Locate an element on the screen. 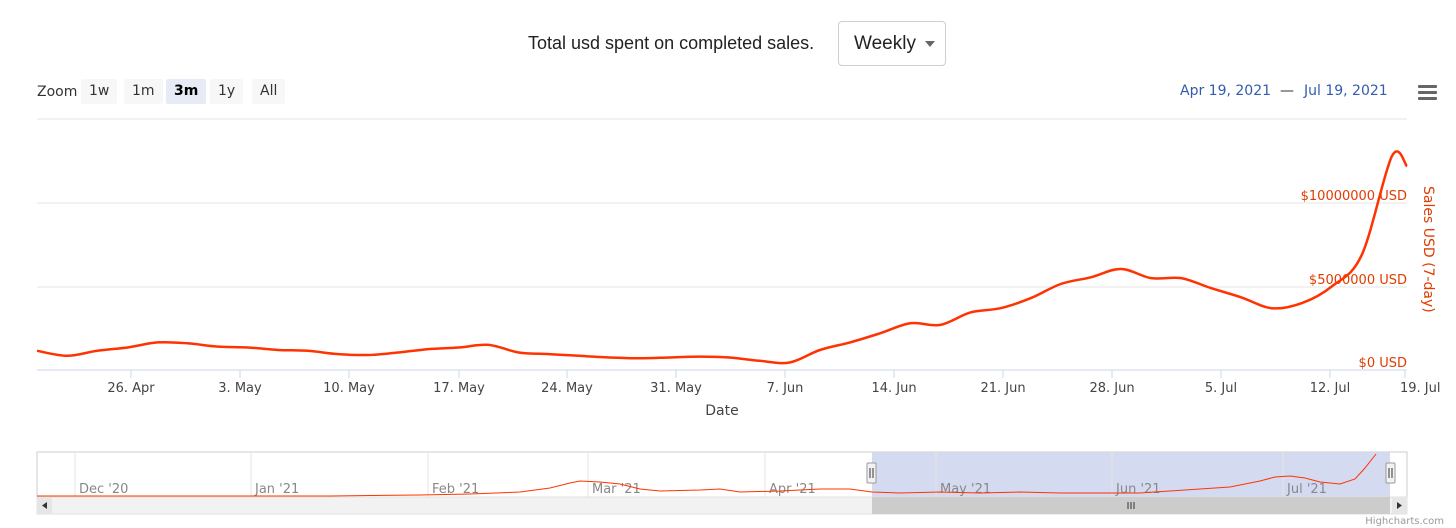  arrow-right-icon is located at coordinates (1399, 505).